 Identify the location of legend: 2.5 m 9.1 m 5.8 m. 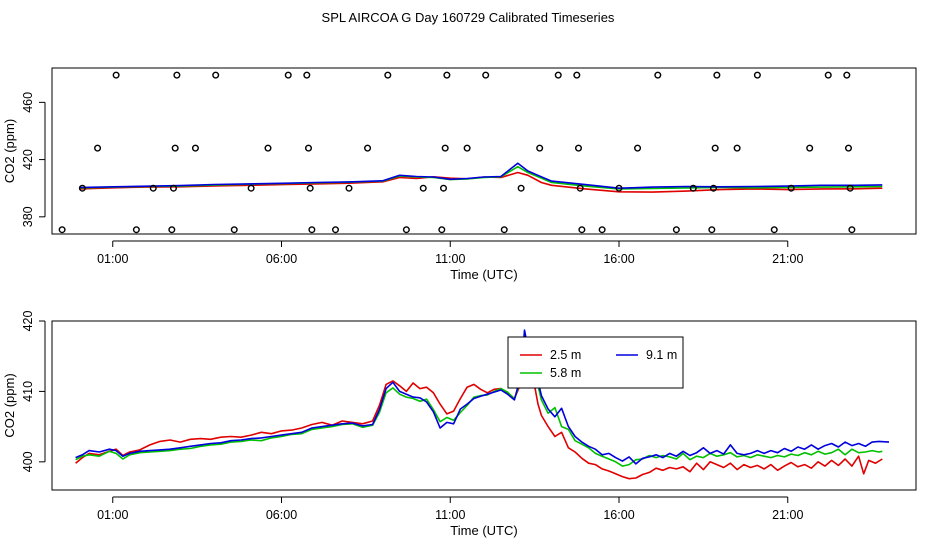
(595, 362).